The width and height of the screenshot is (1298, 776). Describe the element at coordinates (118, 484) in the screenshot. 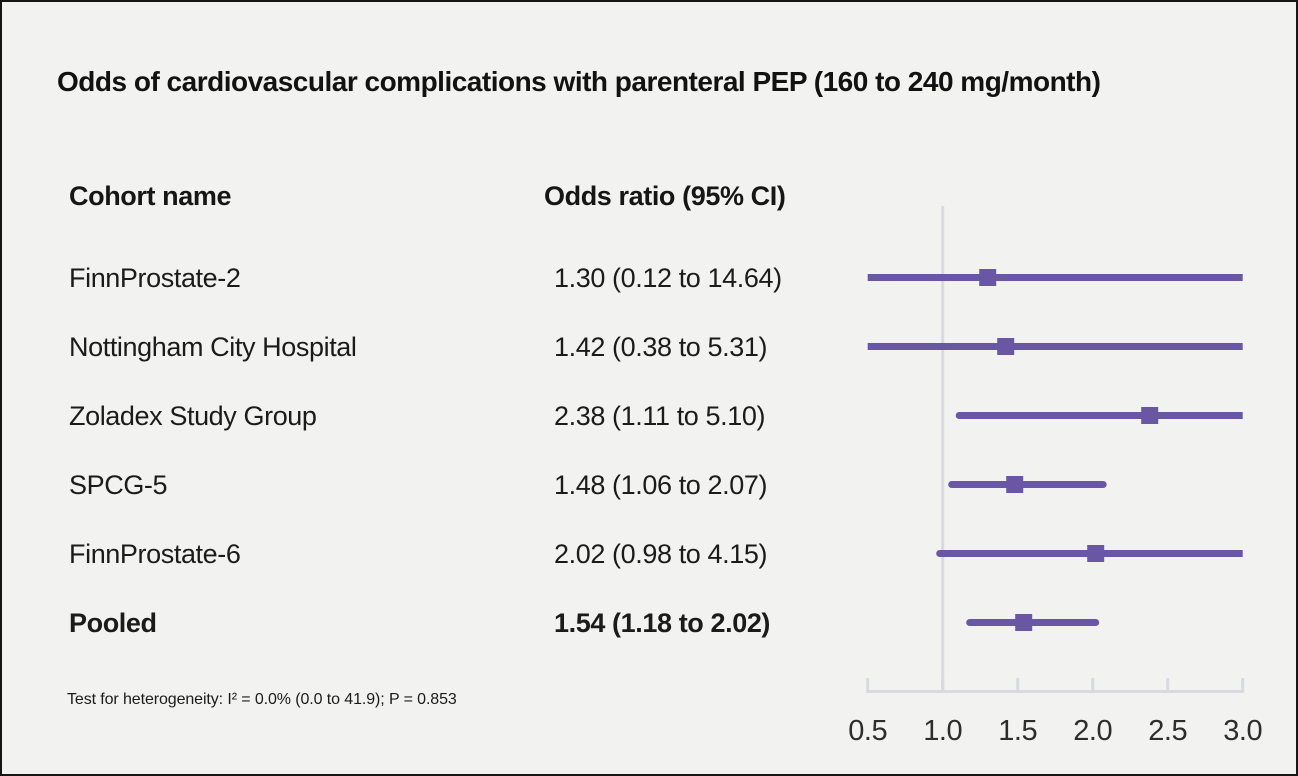

I see `cohort-name: SPCG-5` at that location.